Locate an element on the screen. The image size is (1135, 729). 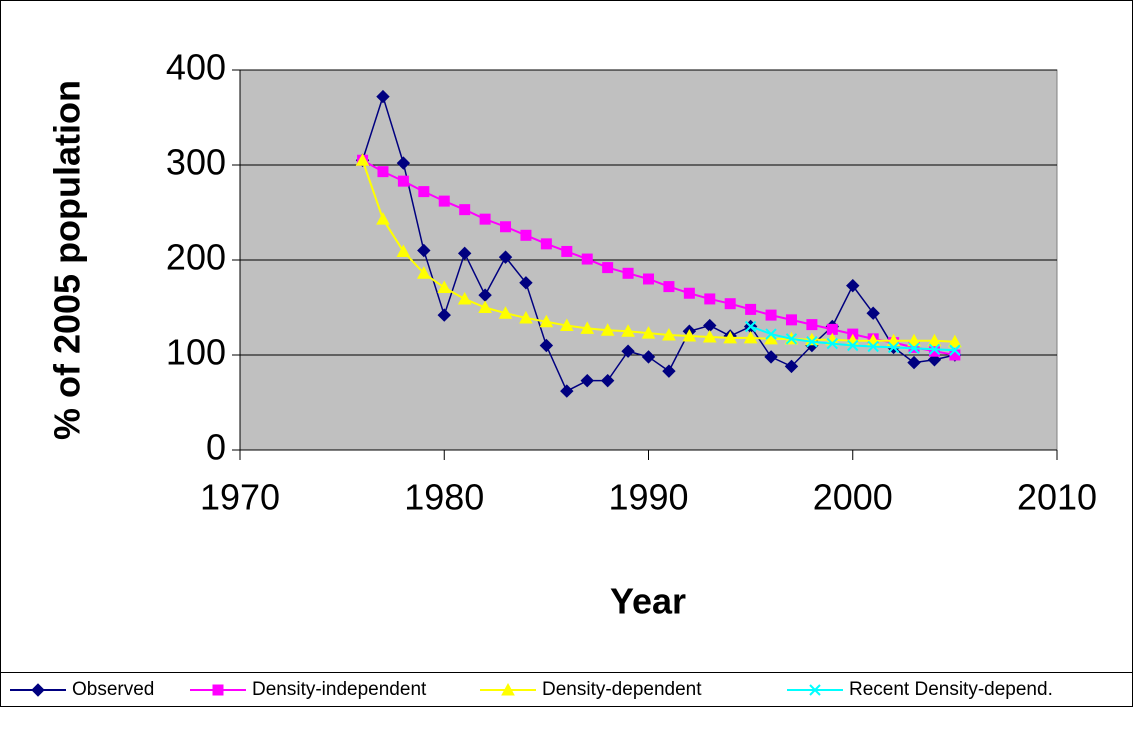
legend-label: Density-dependent is located at coordinates (622, 689).